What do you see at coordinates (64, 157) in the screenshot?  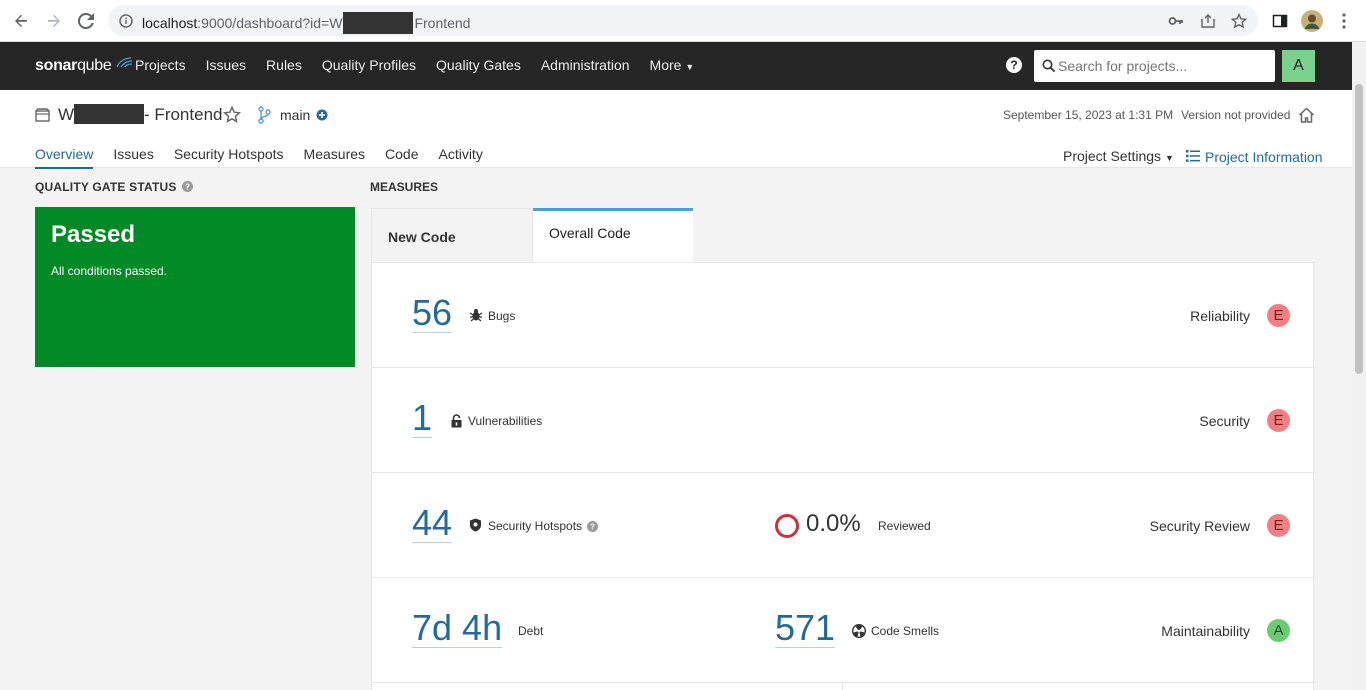 I see `tab-overview: Overview` at bounding box center [64, 157].